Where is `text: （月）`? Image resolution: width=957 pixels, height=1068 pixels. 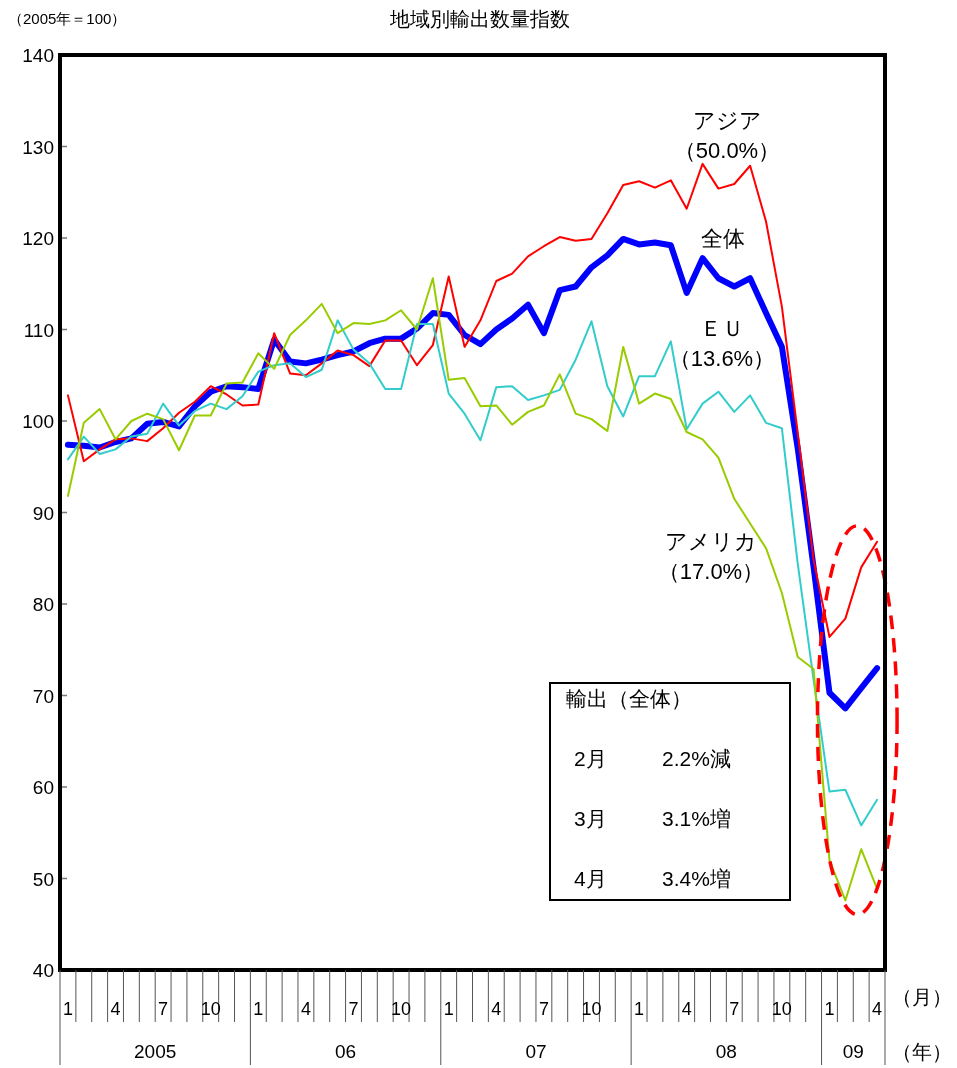 text: （月） is located at coordinates (922, 997).